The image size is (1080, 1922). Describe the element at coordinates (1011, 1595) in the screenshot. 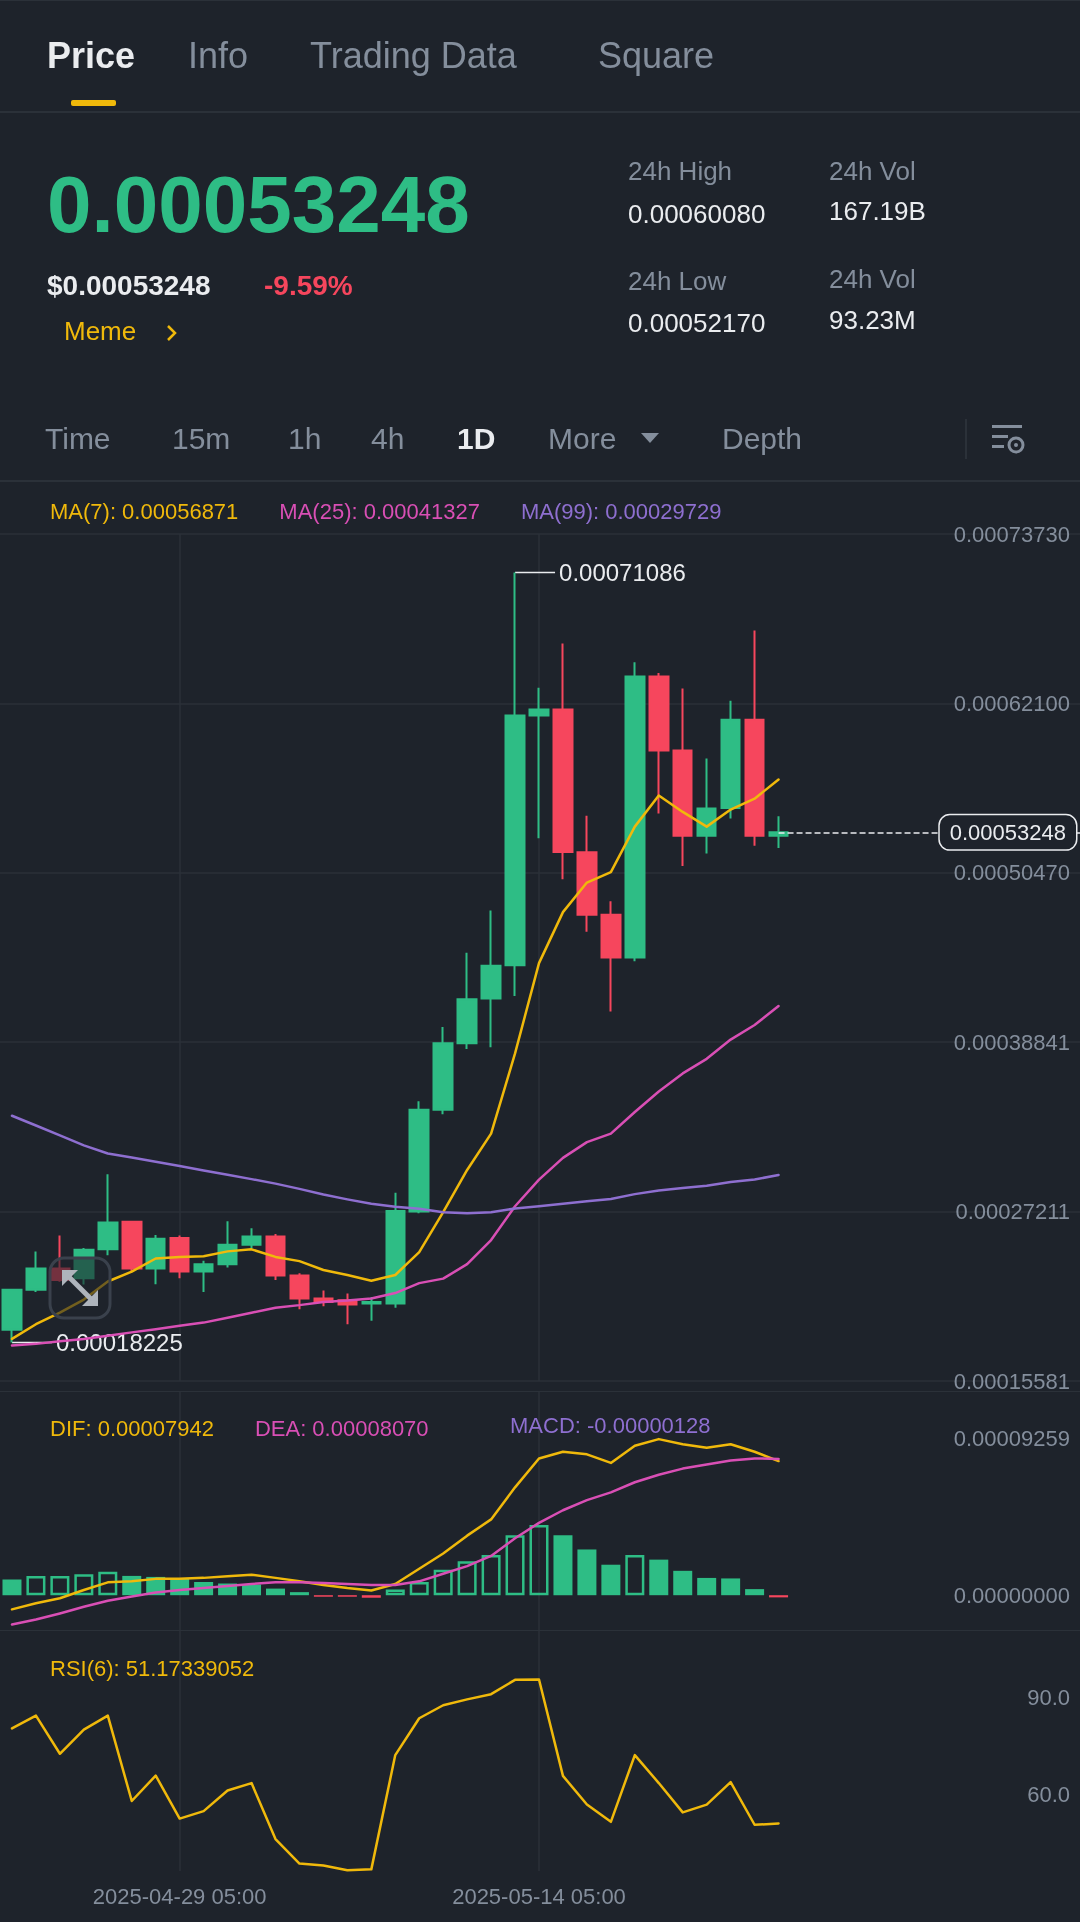

I see `y-tick-label: 0.00000000` at that location.